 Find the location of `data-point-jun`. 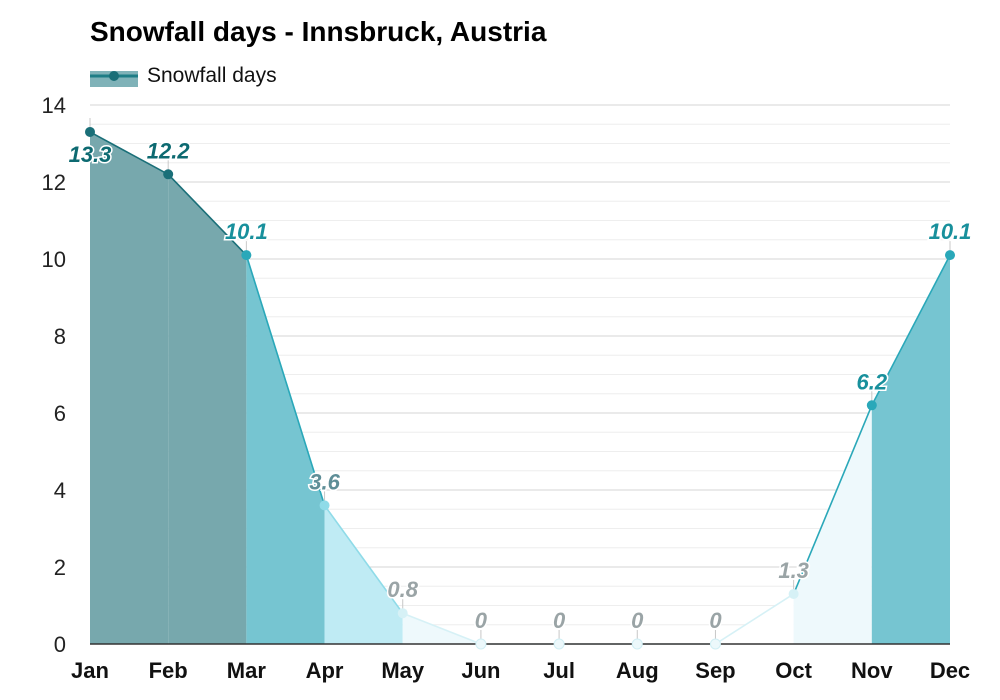

data-point-jun is located at coordinates (481, 644).